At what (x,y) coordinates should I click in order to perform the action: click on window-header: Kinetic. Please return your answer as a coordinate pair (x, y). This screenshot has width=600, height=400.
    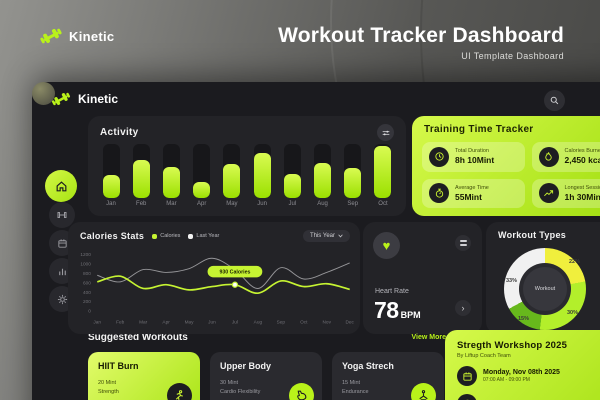
    Looking at the image, I should click on (316, 99).